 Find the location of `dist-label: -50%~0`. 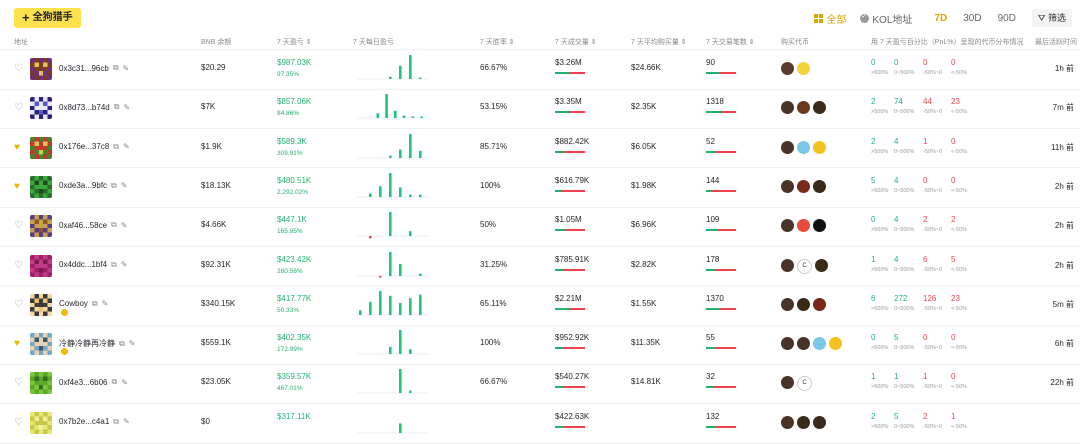

dist-label: -50%~0 is located at coordinates (933, 348).